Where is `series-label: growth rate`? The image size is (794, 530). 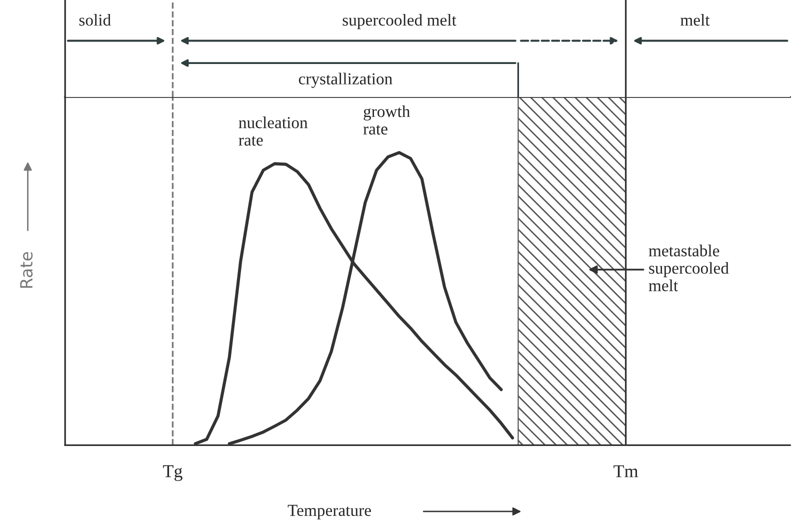 series-label: growth rate is located at coordinates (386, 120).